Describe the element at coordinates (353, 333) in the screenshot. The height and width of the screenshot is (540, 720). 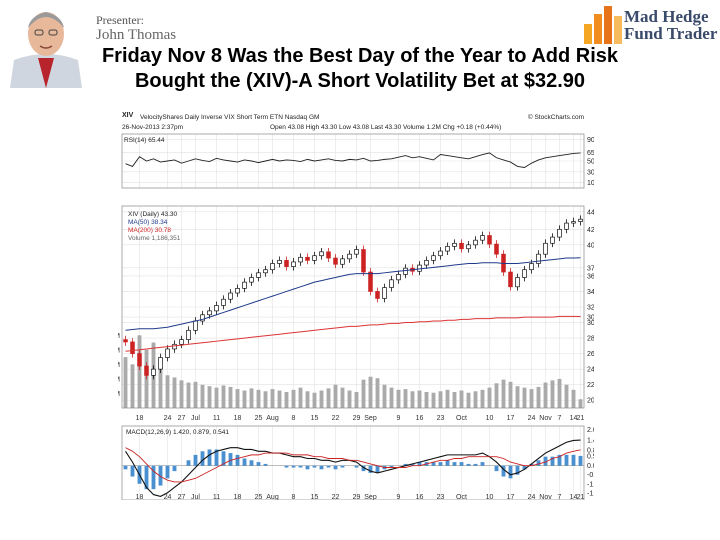
I see `ma200-line` at that location.